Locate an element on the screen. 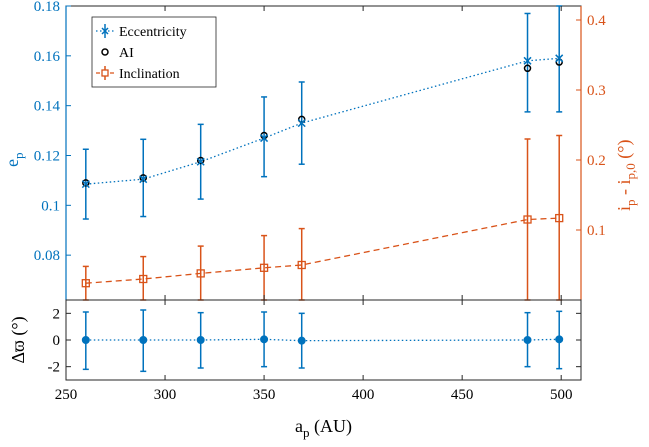  x-axis-label: ap (AU) is located at coordinates (323, 428).